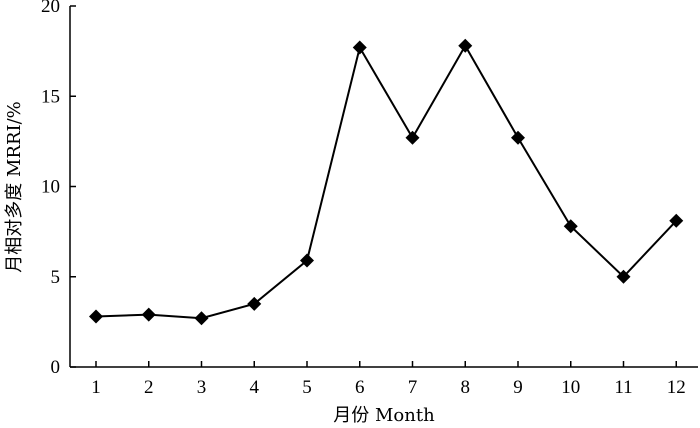  Describe the element at coordinates (14, 187) in the screenshot. I see `y-axis-title: 月相对多度 MRRI/%` at that location.